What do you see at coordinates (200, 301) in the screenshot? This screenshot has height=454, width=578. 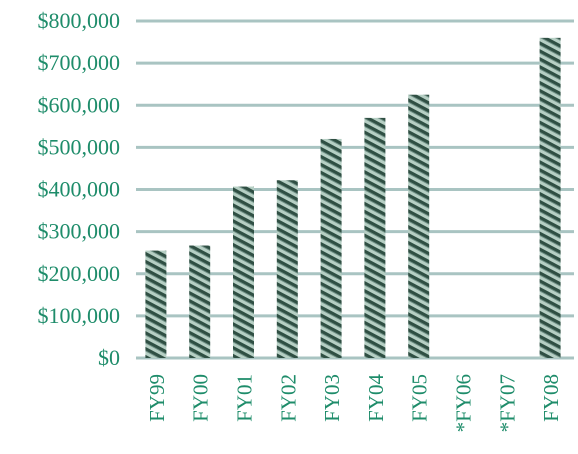 I see `bar-fy00` at bounding box center [200, 301].